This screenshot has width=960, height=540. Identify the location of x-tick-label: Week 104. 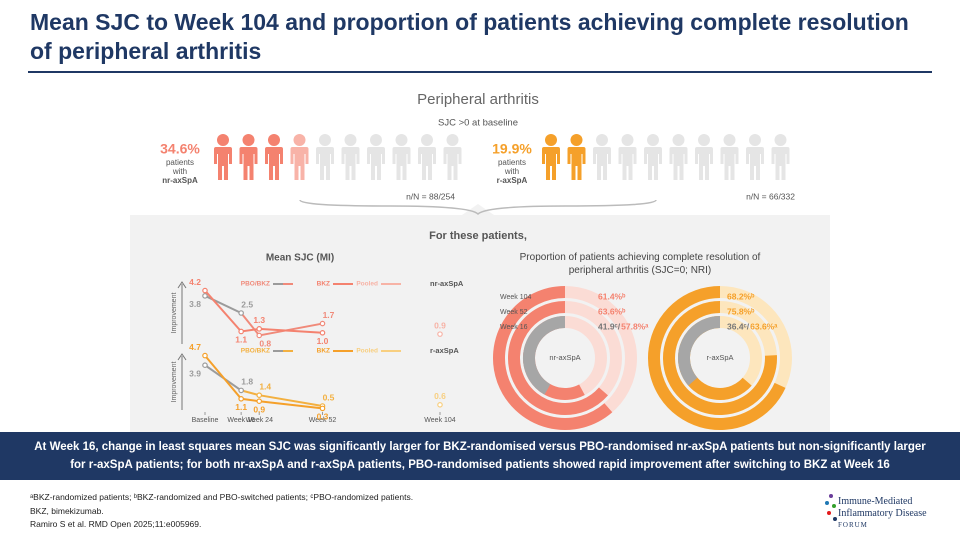
(439, 420).